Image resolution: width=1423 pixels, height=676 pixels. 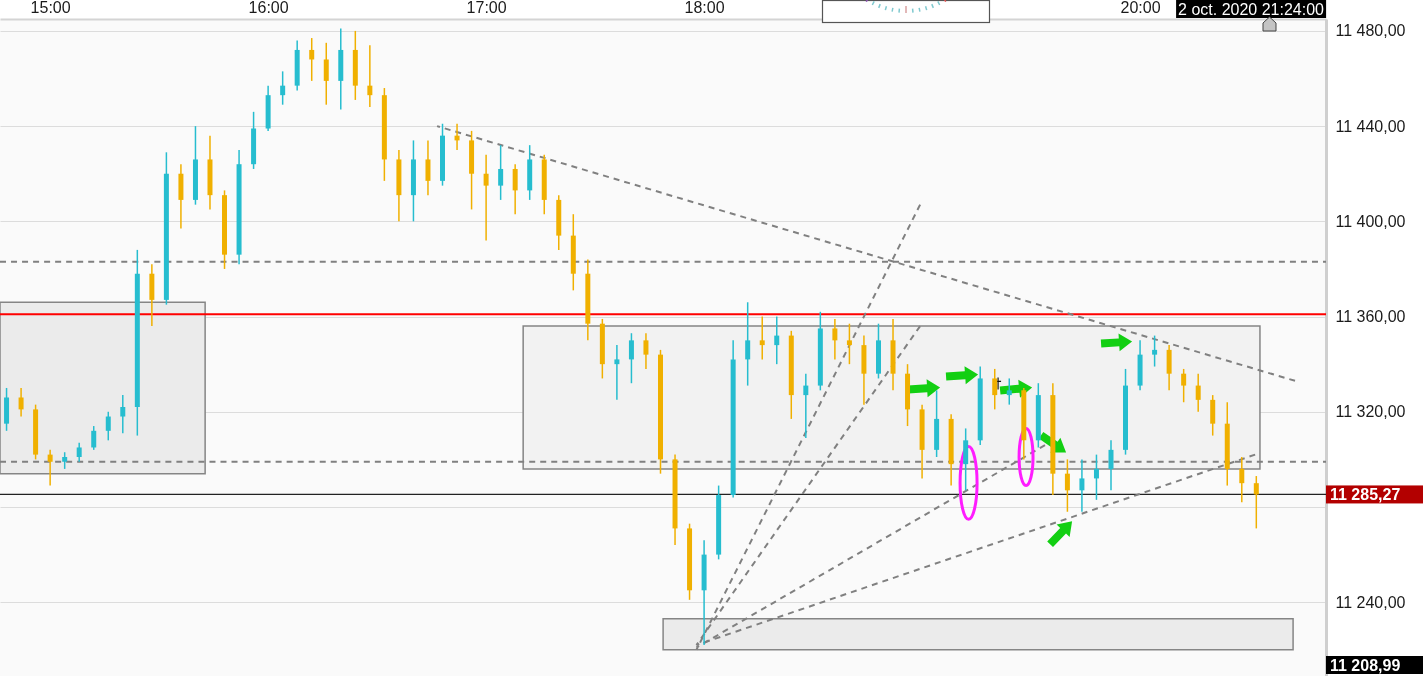 What do you see at coordinates (1370, 412) in the screenshot?
I see `y-tick-label: 11 320,00` at bounding box center [1370, 412].